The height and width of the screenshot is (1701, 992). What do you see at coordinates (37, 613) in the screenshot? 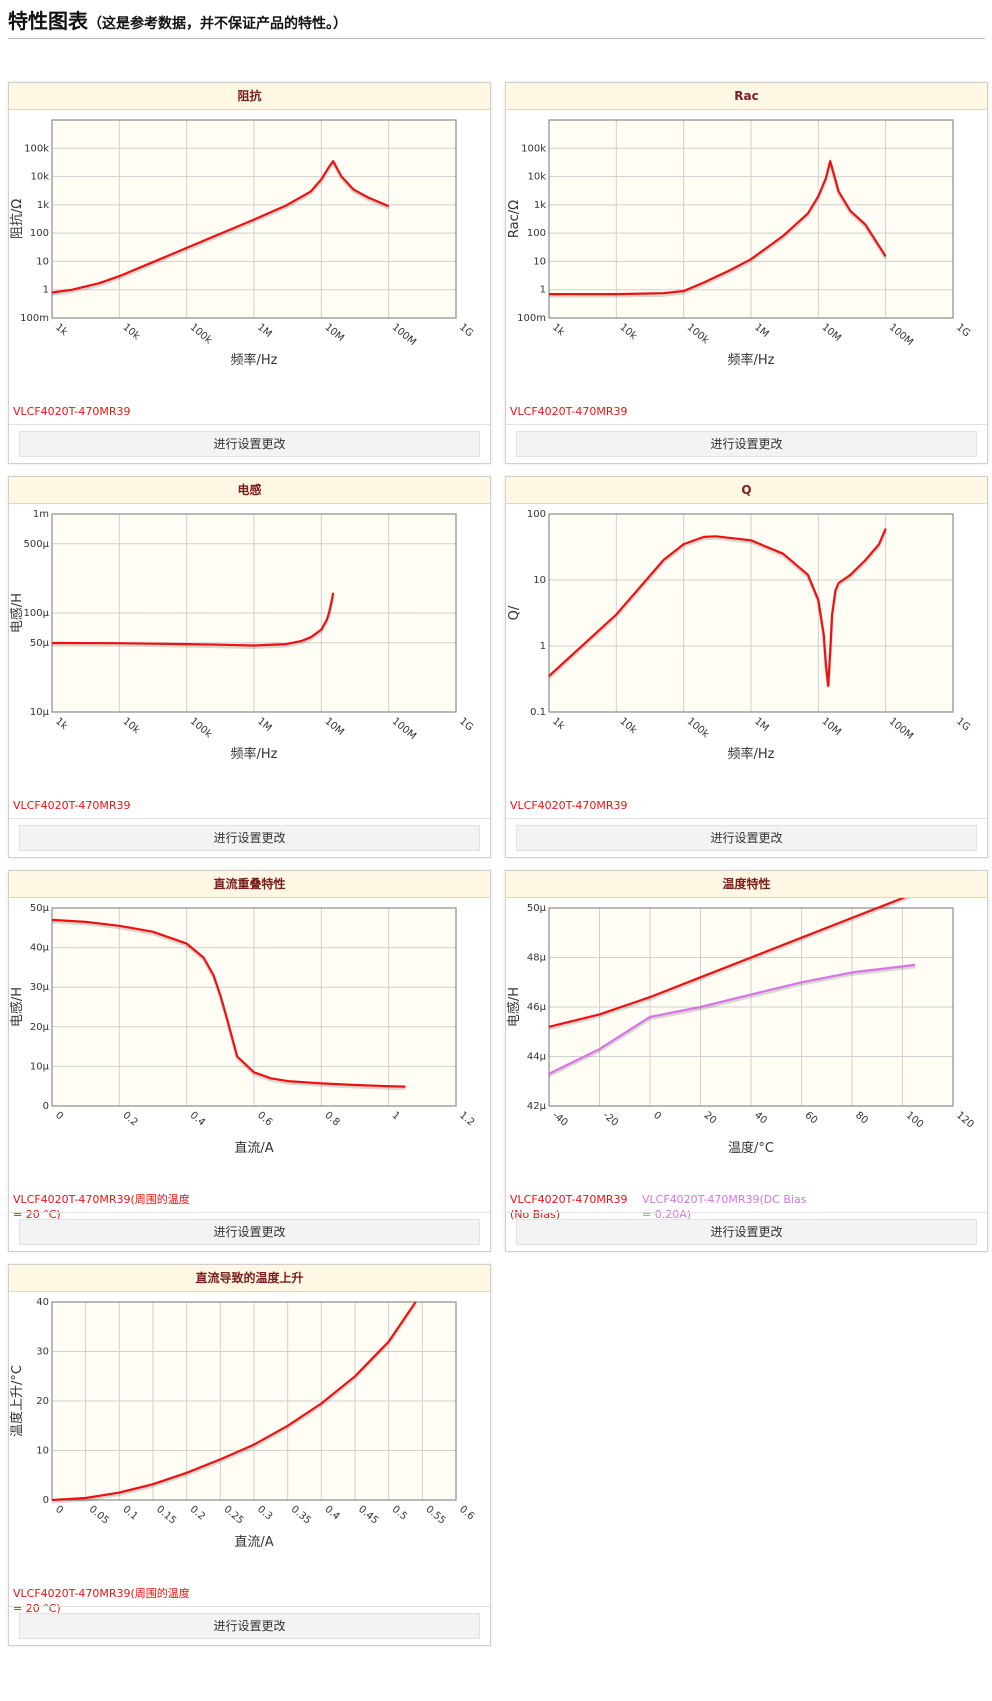
I see `y-tick-label: 100μ` at bounding box center [37, 613].